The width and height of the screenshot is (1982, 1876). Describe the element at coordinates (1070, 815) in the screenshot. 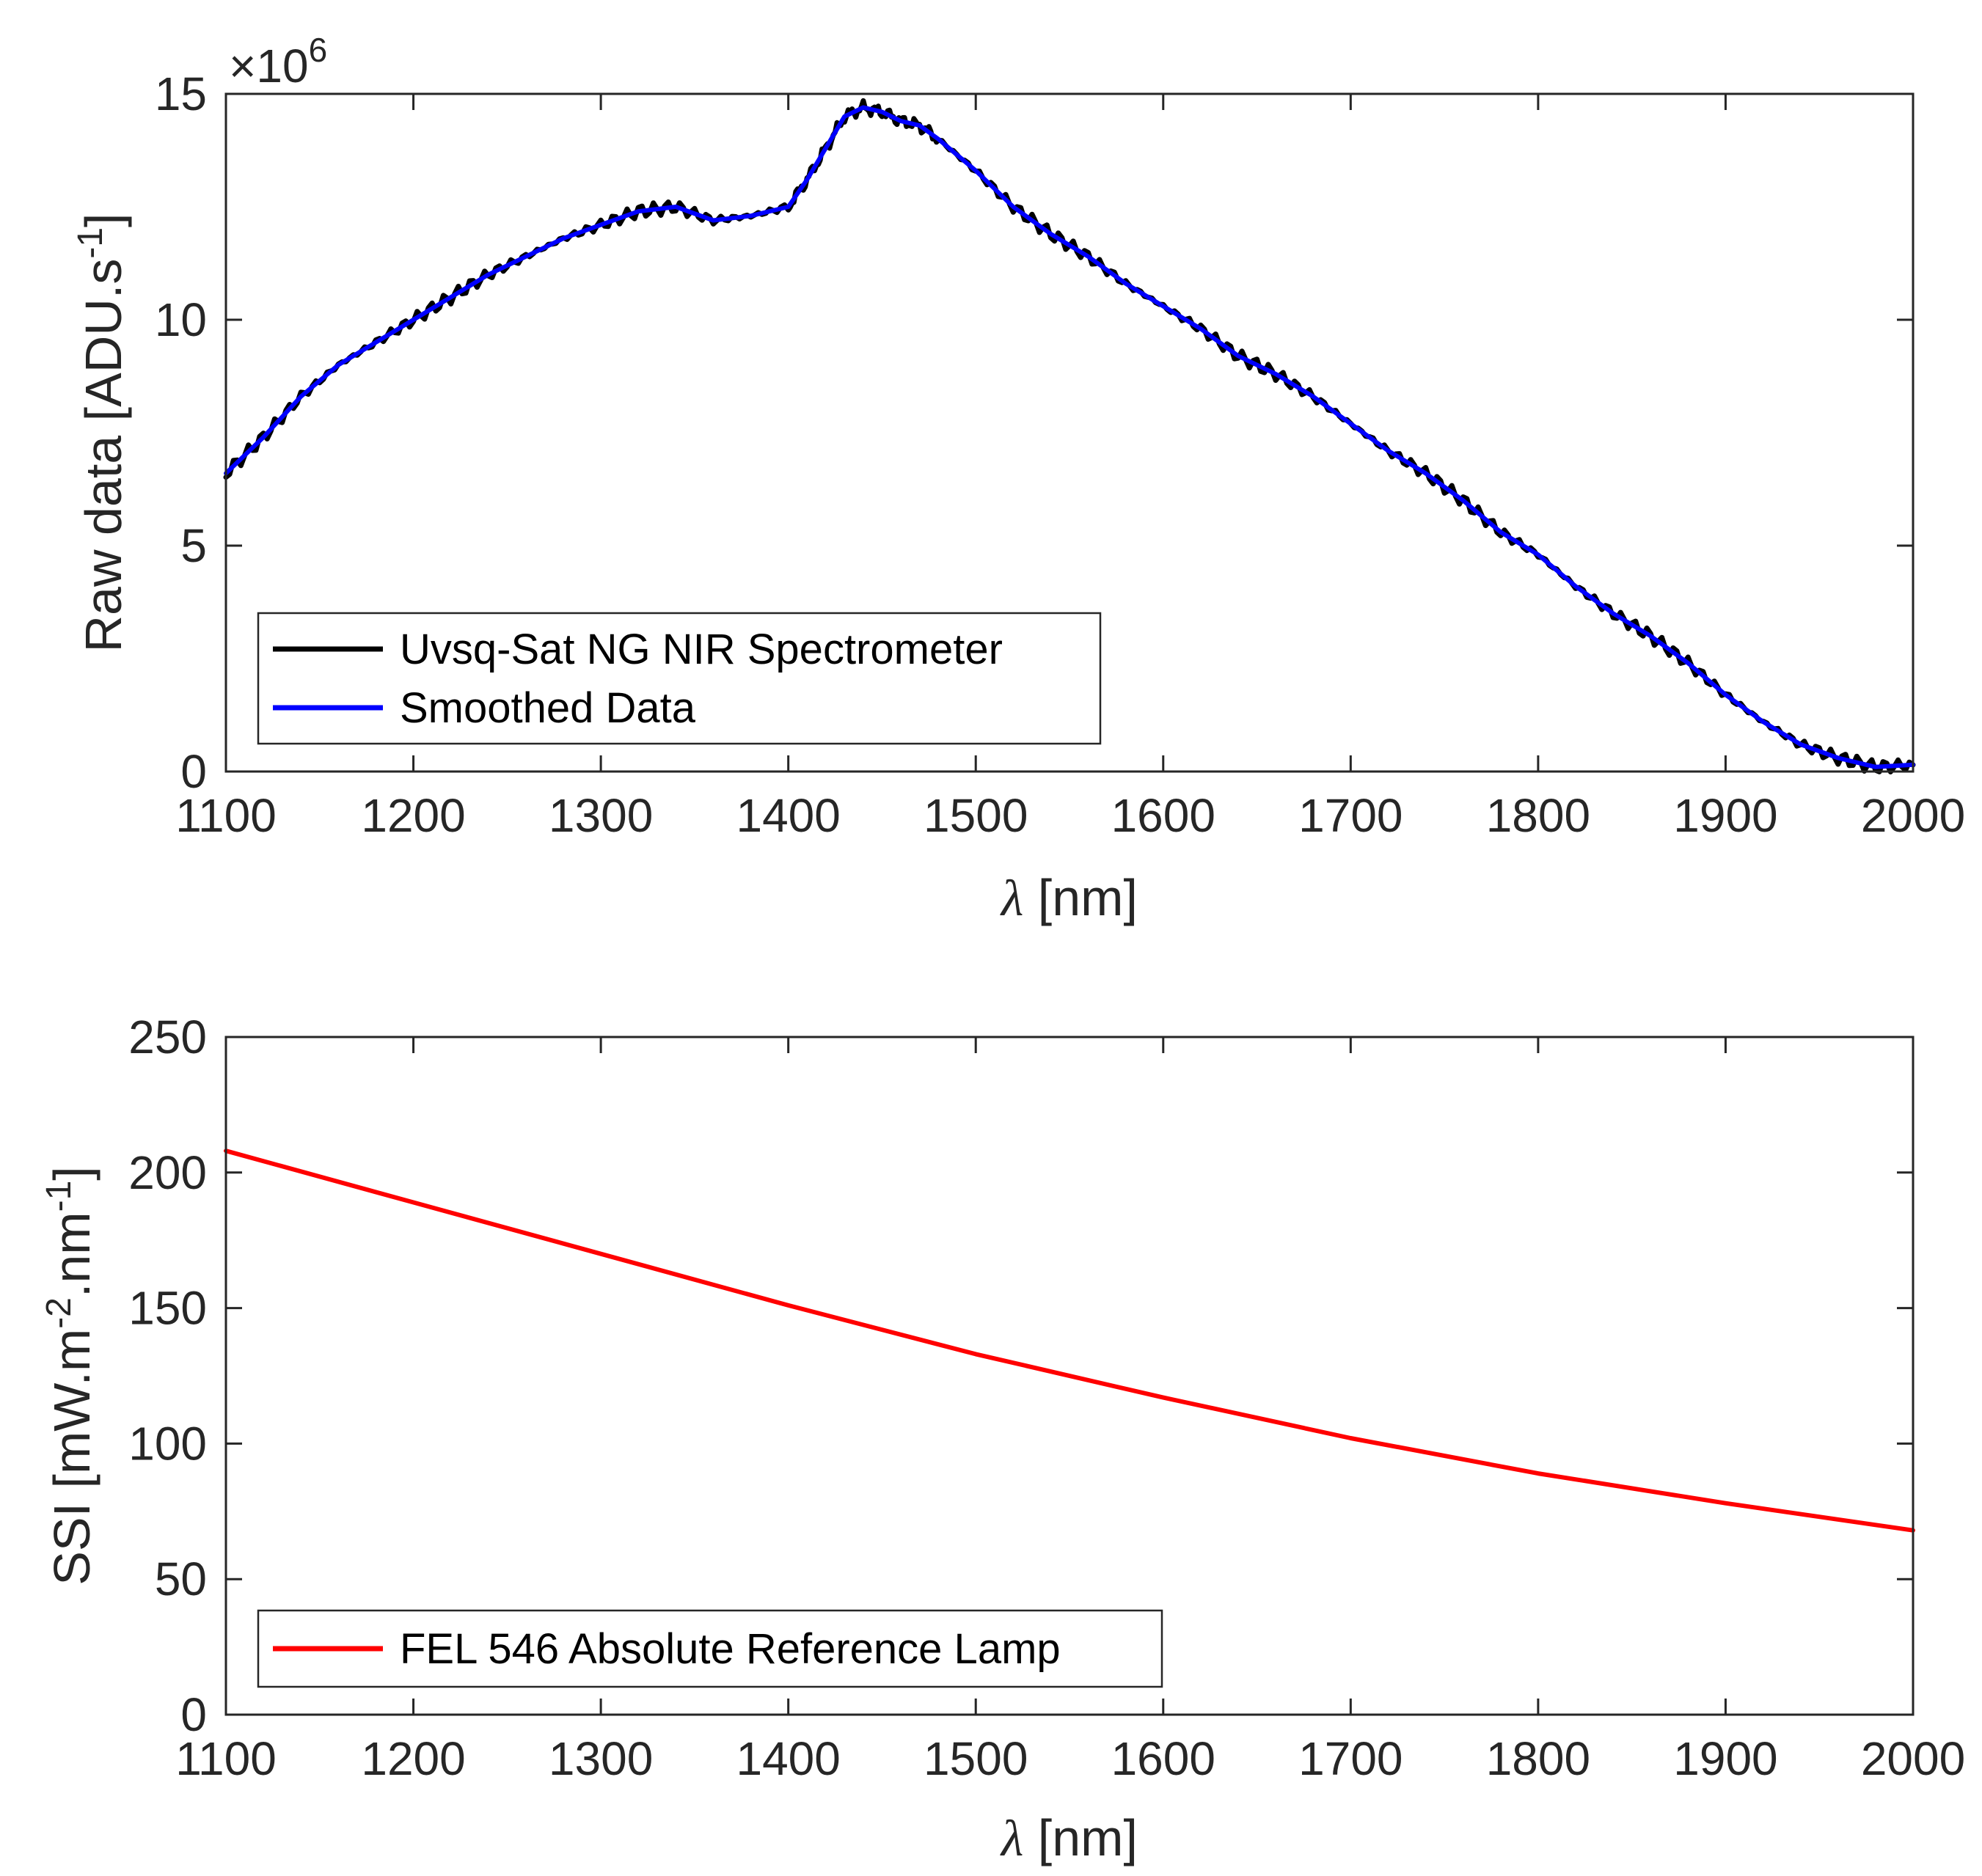

I see `top-x-tick-labels: 1100 1200 1300 1400 1500 1600 1700 1800 1900 2000` at that location.